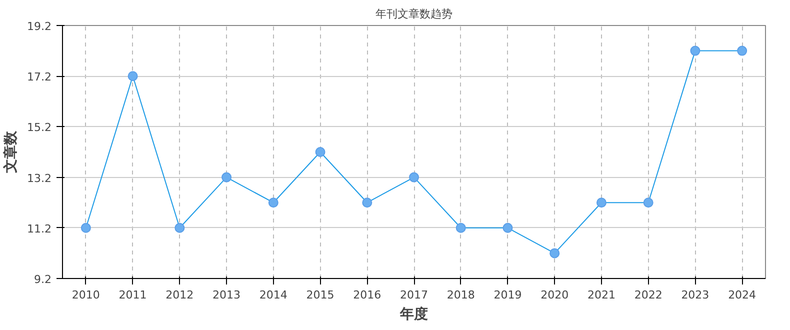  What do you see at coordinates (86, 295) in the screenshot?
I see `x-tick-label: 2010` at bounding box center [86, 295].